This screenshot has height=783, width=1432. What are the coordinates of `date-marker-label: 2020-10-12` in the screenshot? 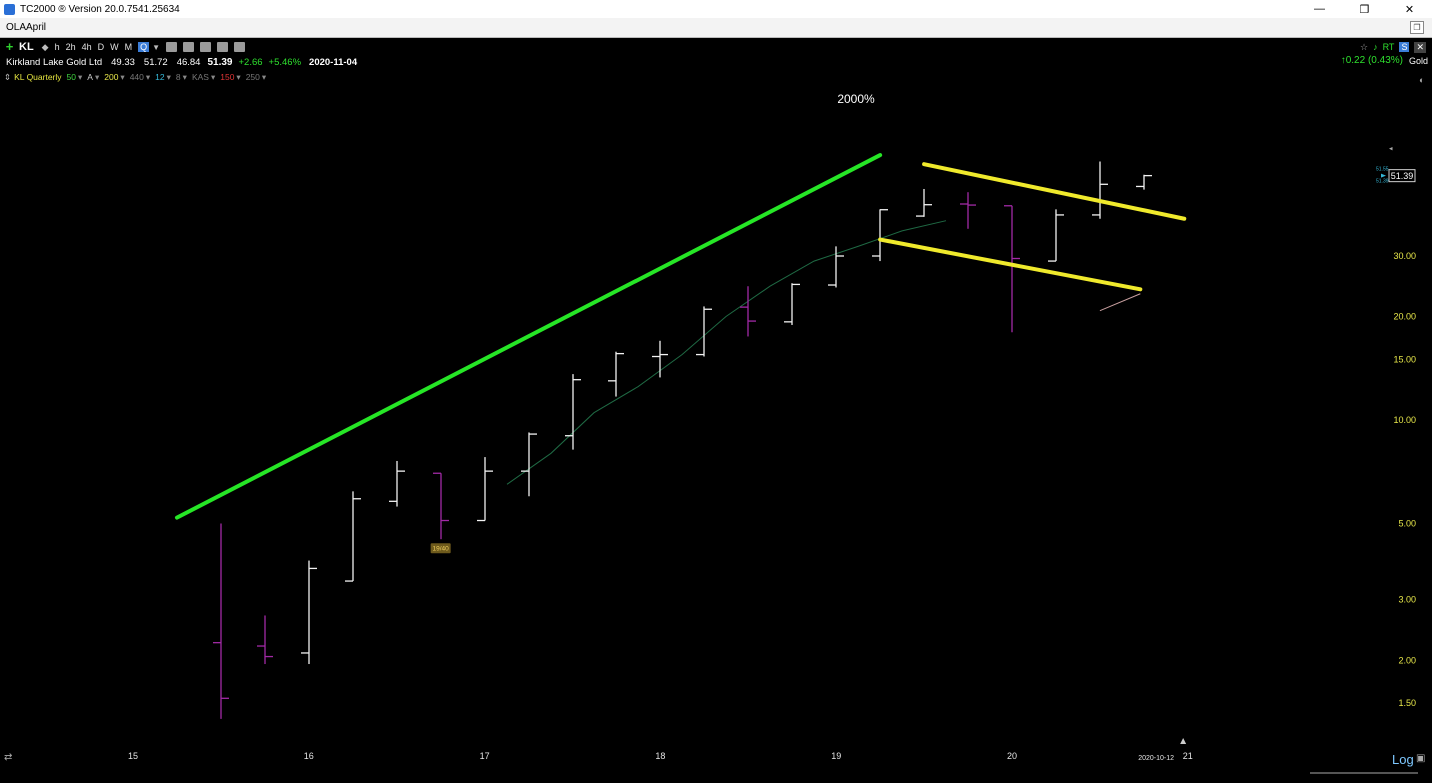 It's located at (1156, 758).